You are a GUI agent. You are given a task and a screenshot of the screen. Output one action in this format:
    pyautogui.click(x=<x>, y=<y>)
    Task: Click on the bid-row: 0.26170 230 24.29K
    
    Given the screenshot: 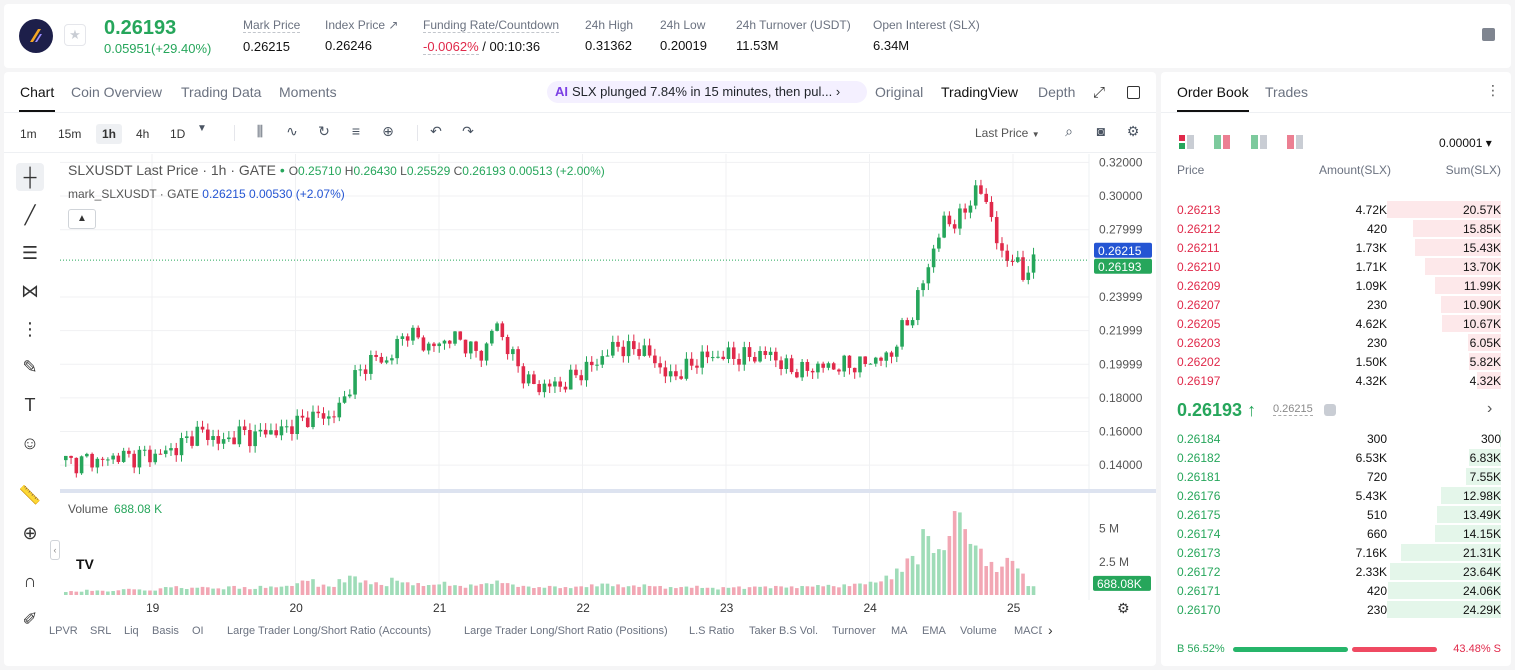 What is the action you would take?
    pyautogui.click(x=1336, y=609)
    